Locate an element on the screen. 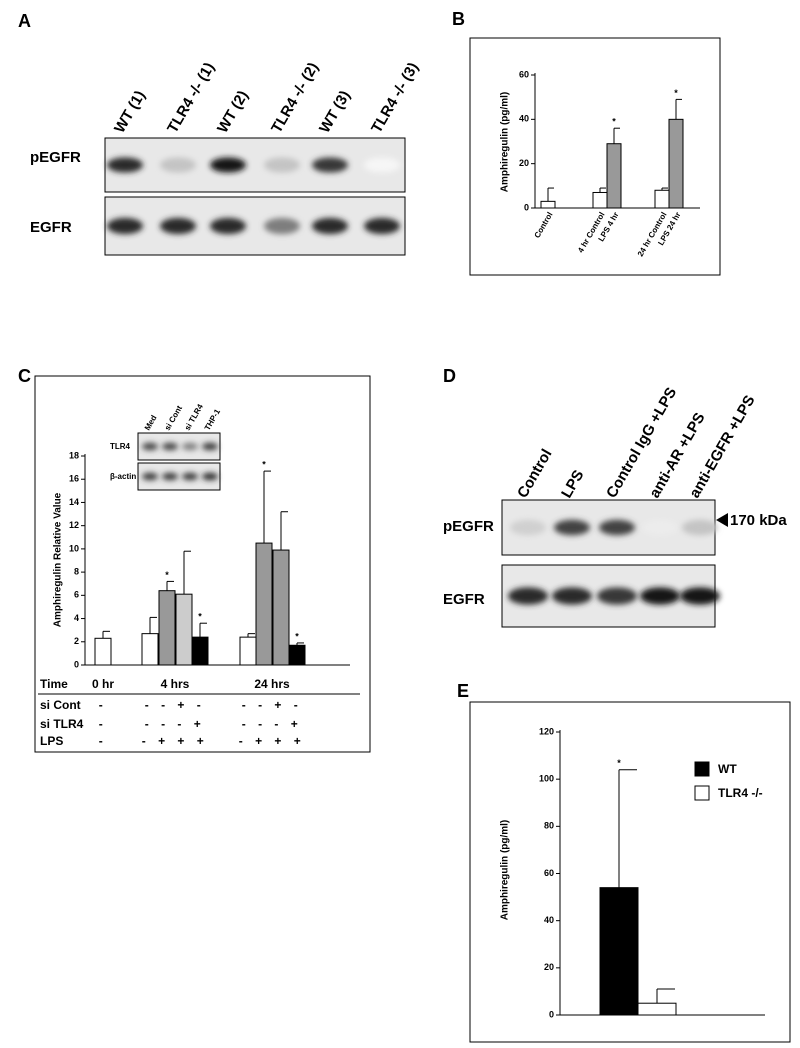 The width and height of the screenshot is (800, 1048). condition-cell: Time is located at coordinates (54, 684).